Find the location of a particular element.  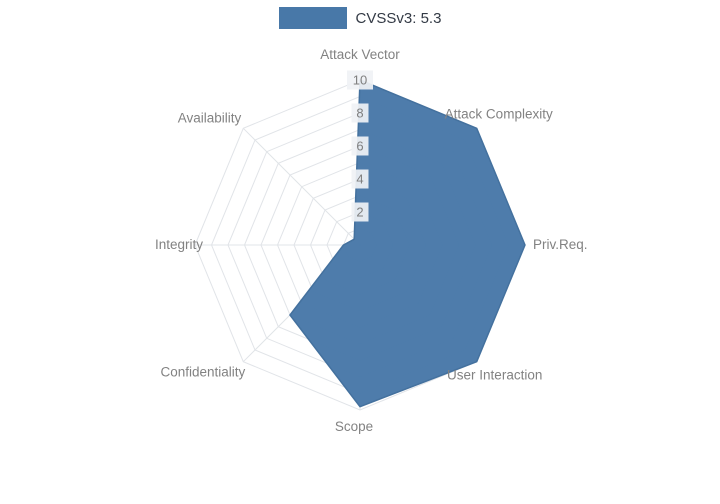

radial-tick-label: 4 is located at coordinates (359, 179).